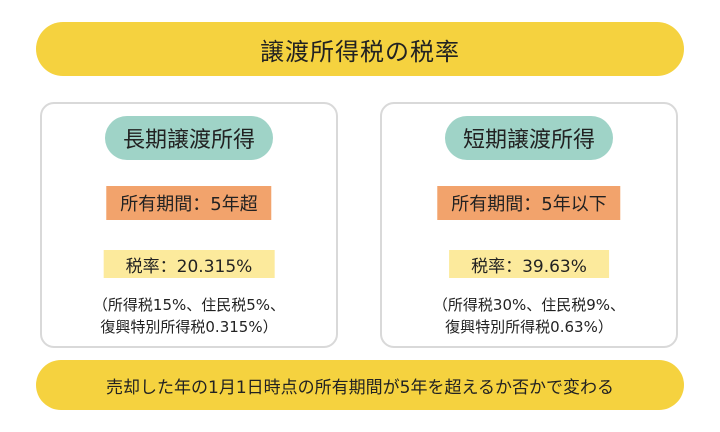 The image size is (720, 432). I want to click on short-term-rate: 税率：39.63%, so click(529, 264).